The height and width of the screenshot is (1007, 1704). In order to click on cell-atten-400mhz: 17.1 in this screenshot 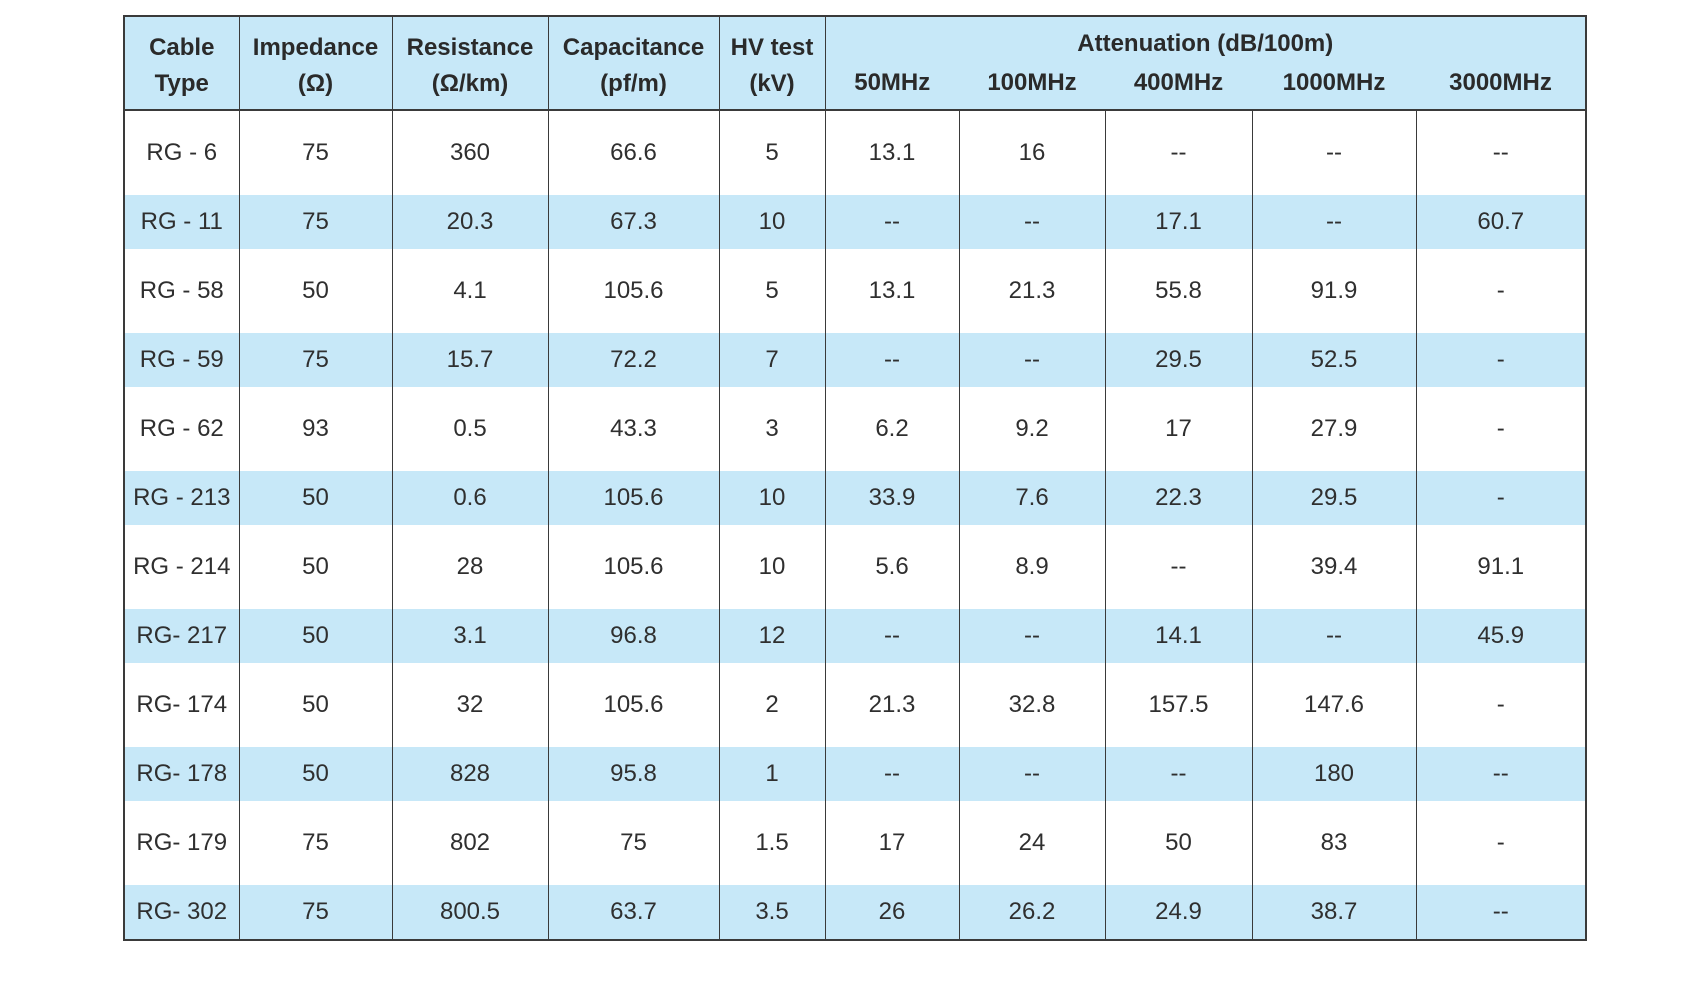, I will do `click(1178, 222)`.